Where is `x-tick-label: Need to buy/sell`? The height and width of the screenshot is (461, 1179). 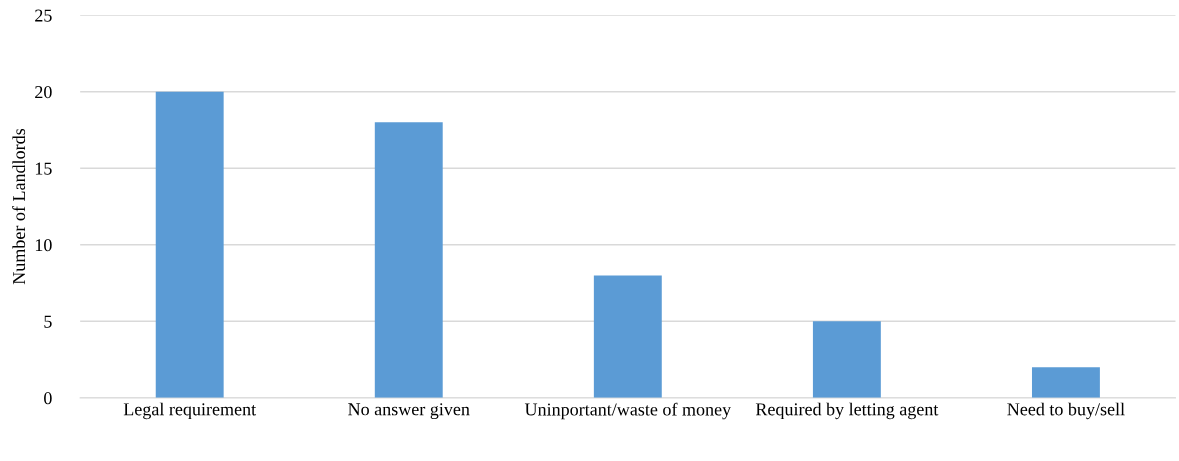
x-tick-label: Need to buy/sell is located at coordinates (1066, 411).